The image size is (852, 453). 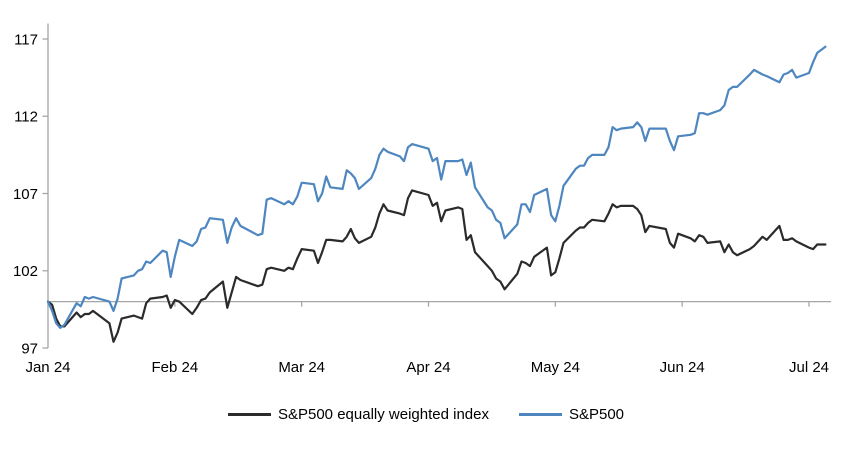 What do you see at coordinates (249, 414) in the screenshot?
I see `legend-line-swatch-equal-weight-icon` at bounding box center [249, 414].